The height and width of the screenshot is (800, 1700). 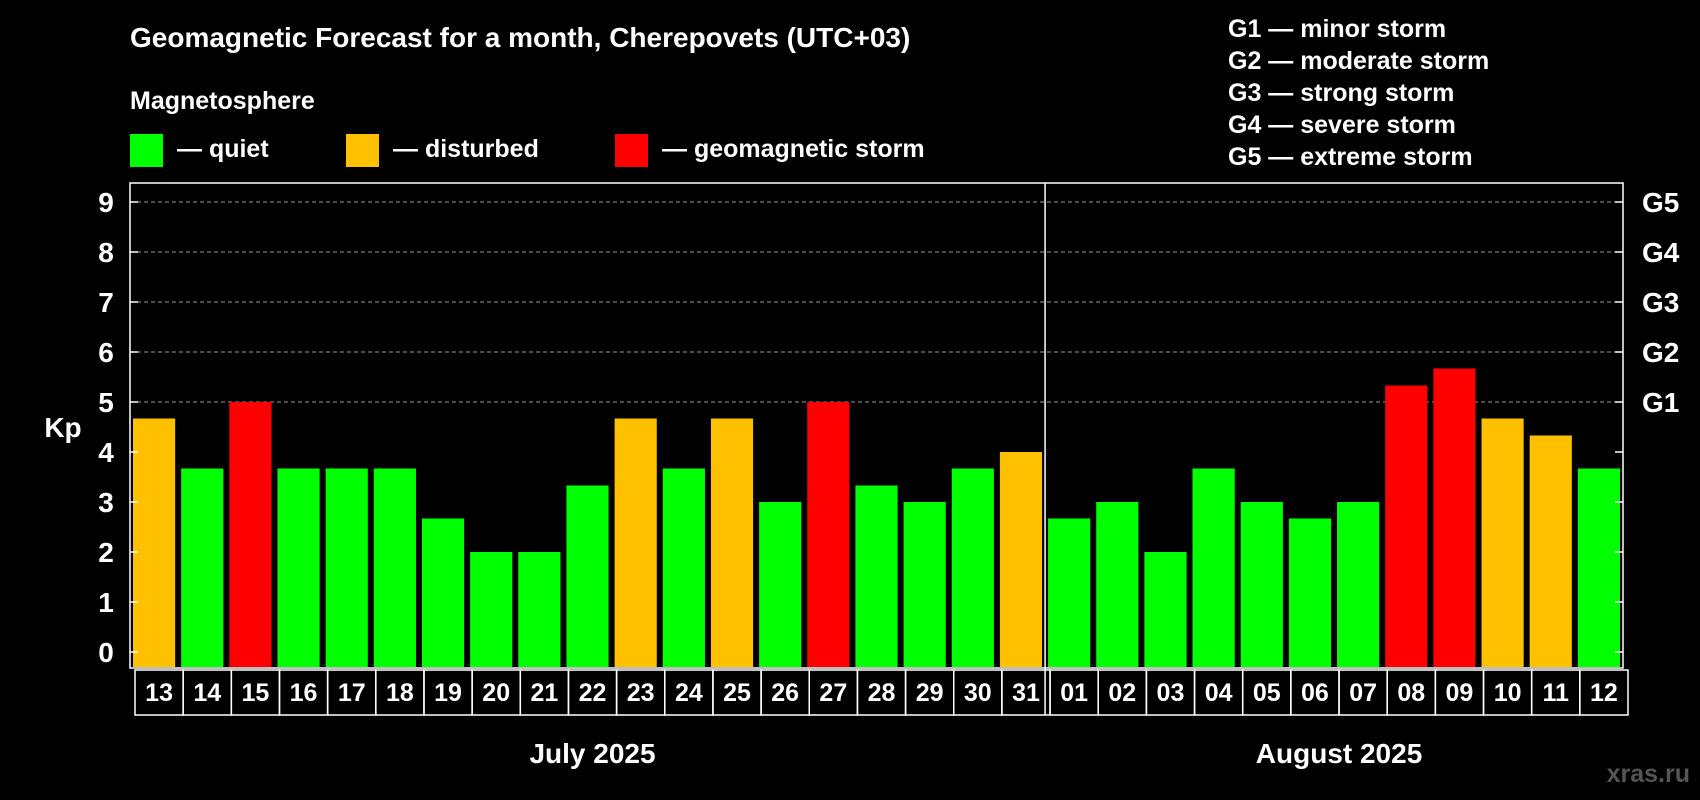 What do you see at coordinates (785, 693) in the screenshot?
I see `date-label-26: 26` at bounding box center [785, 693].